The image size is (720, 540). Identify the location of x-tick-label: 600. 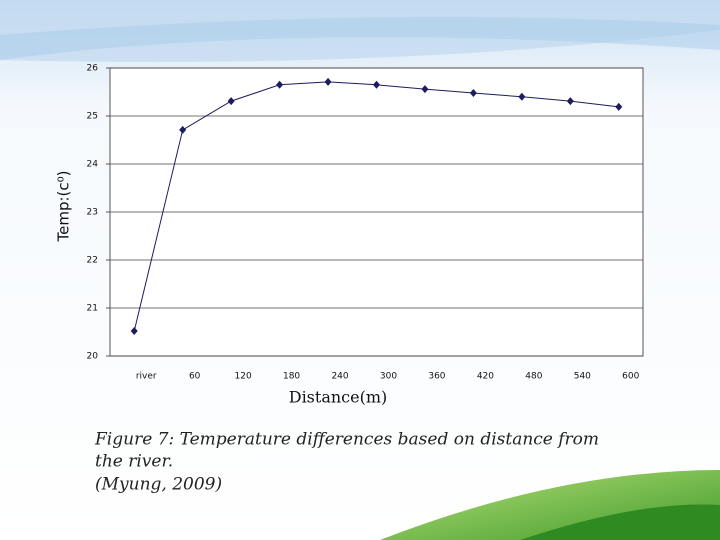
(630, 377).